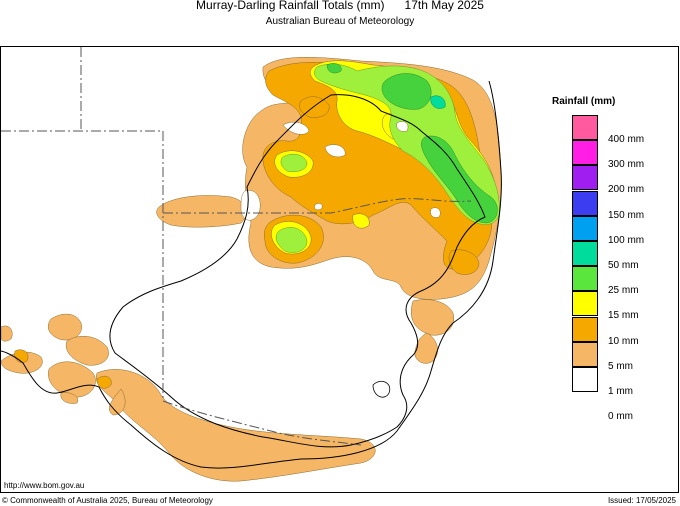 This screenshot has width=680, height=506. I want to click on legend-label: 5 mm, so click(620, 366).